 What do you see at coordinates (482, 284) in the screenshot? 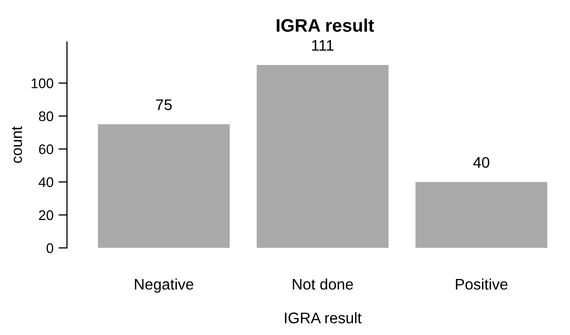
I see `x-tick-label: Positive` at bounding box center [482, 284].